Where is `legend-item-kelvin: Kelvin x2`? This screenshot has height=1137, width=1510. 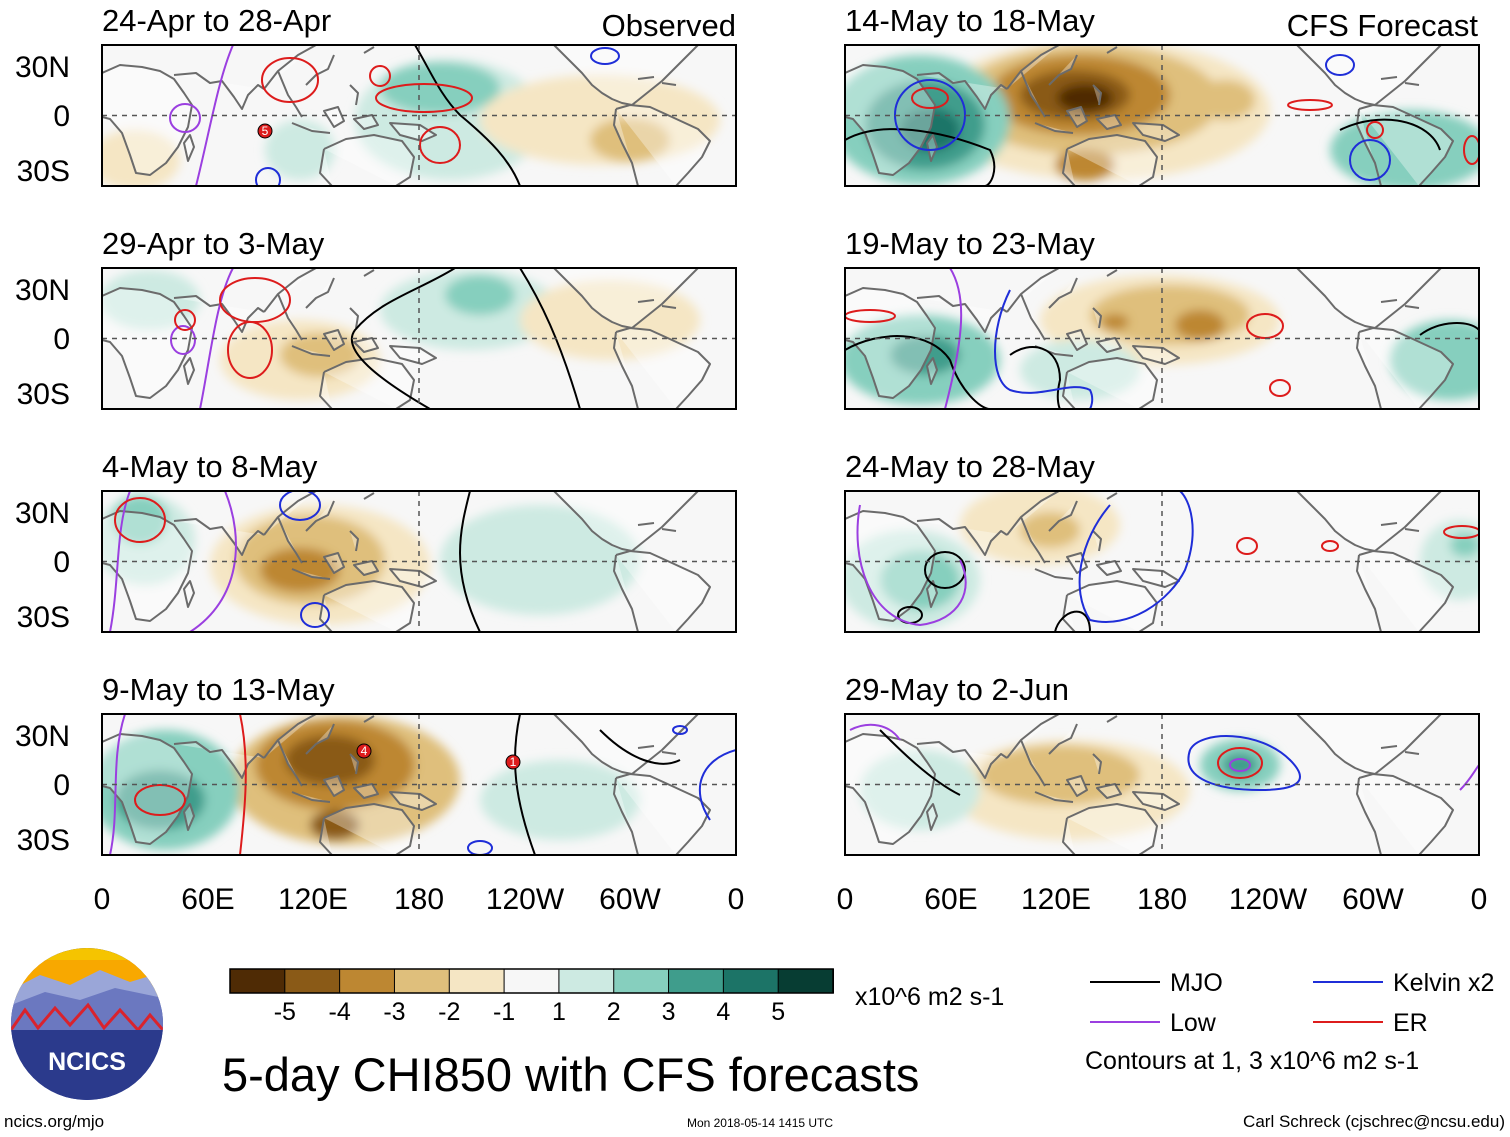
legend-item-kelvin: Kelvin x2 is located at coordinates (1403, 983).